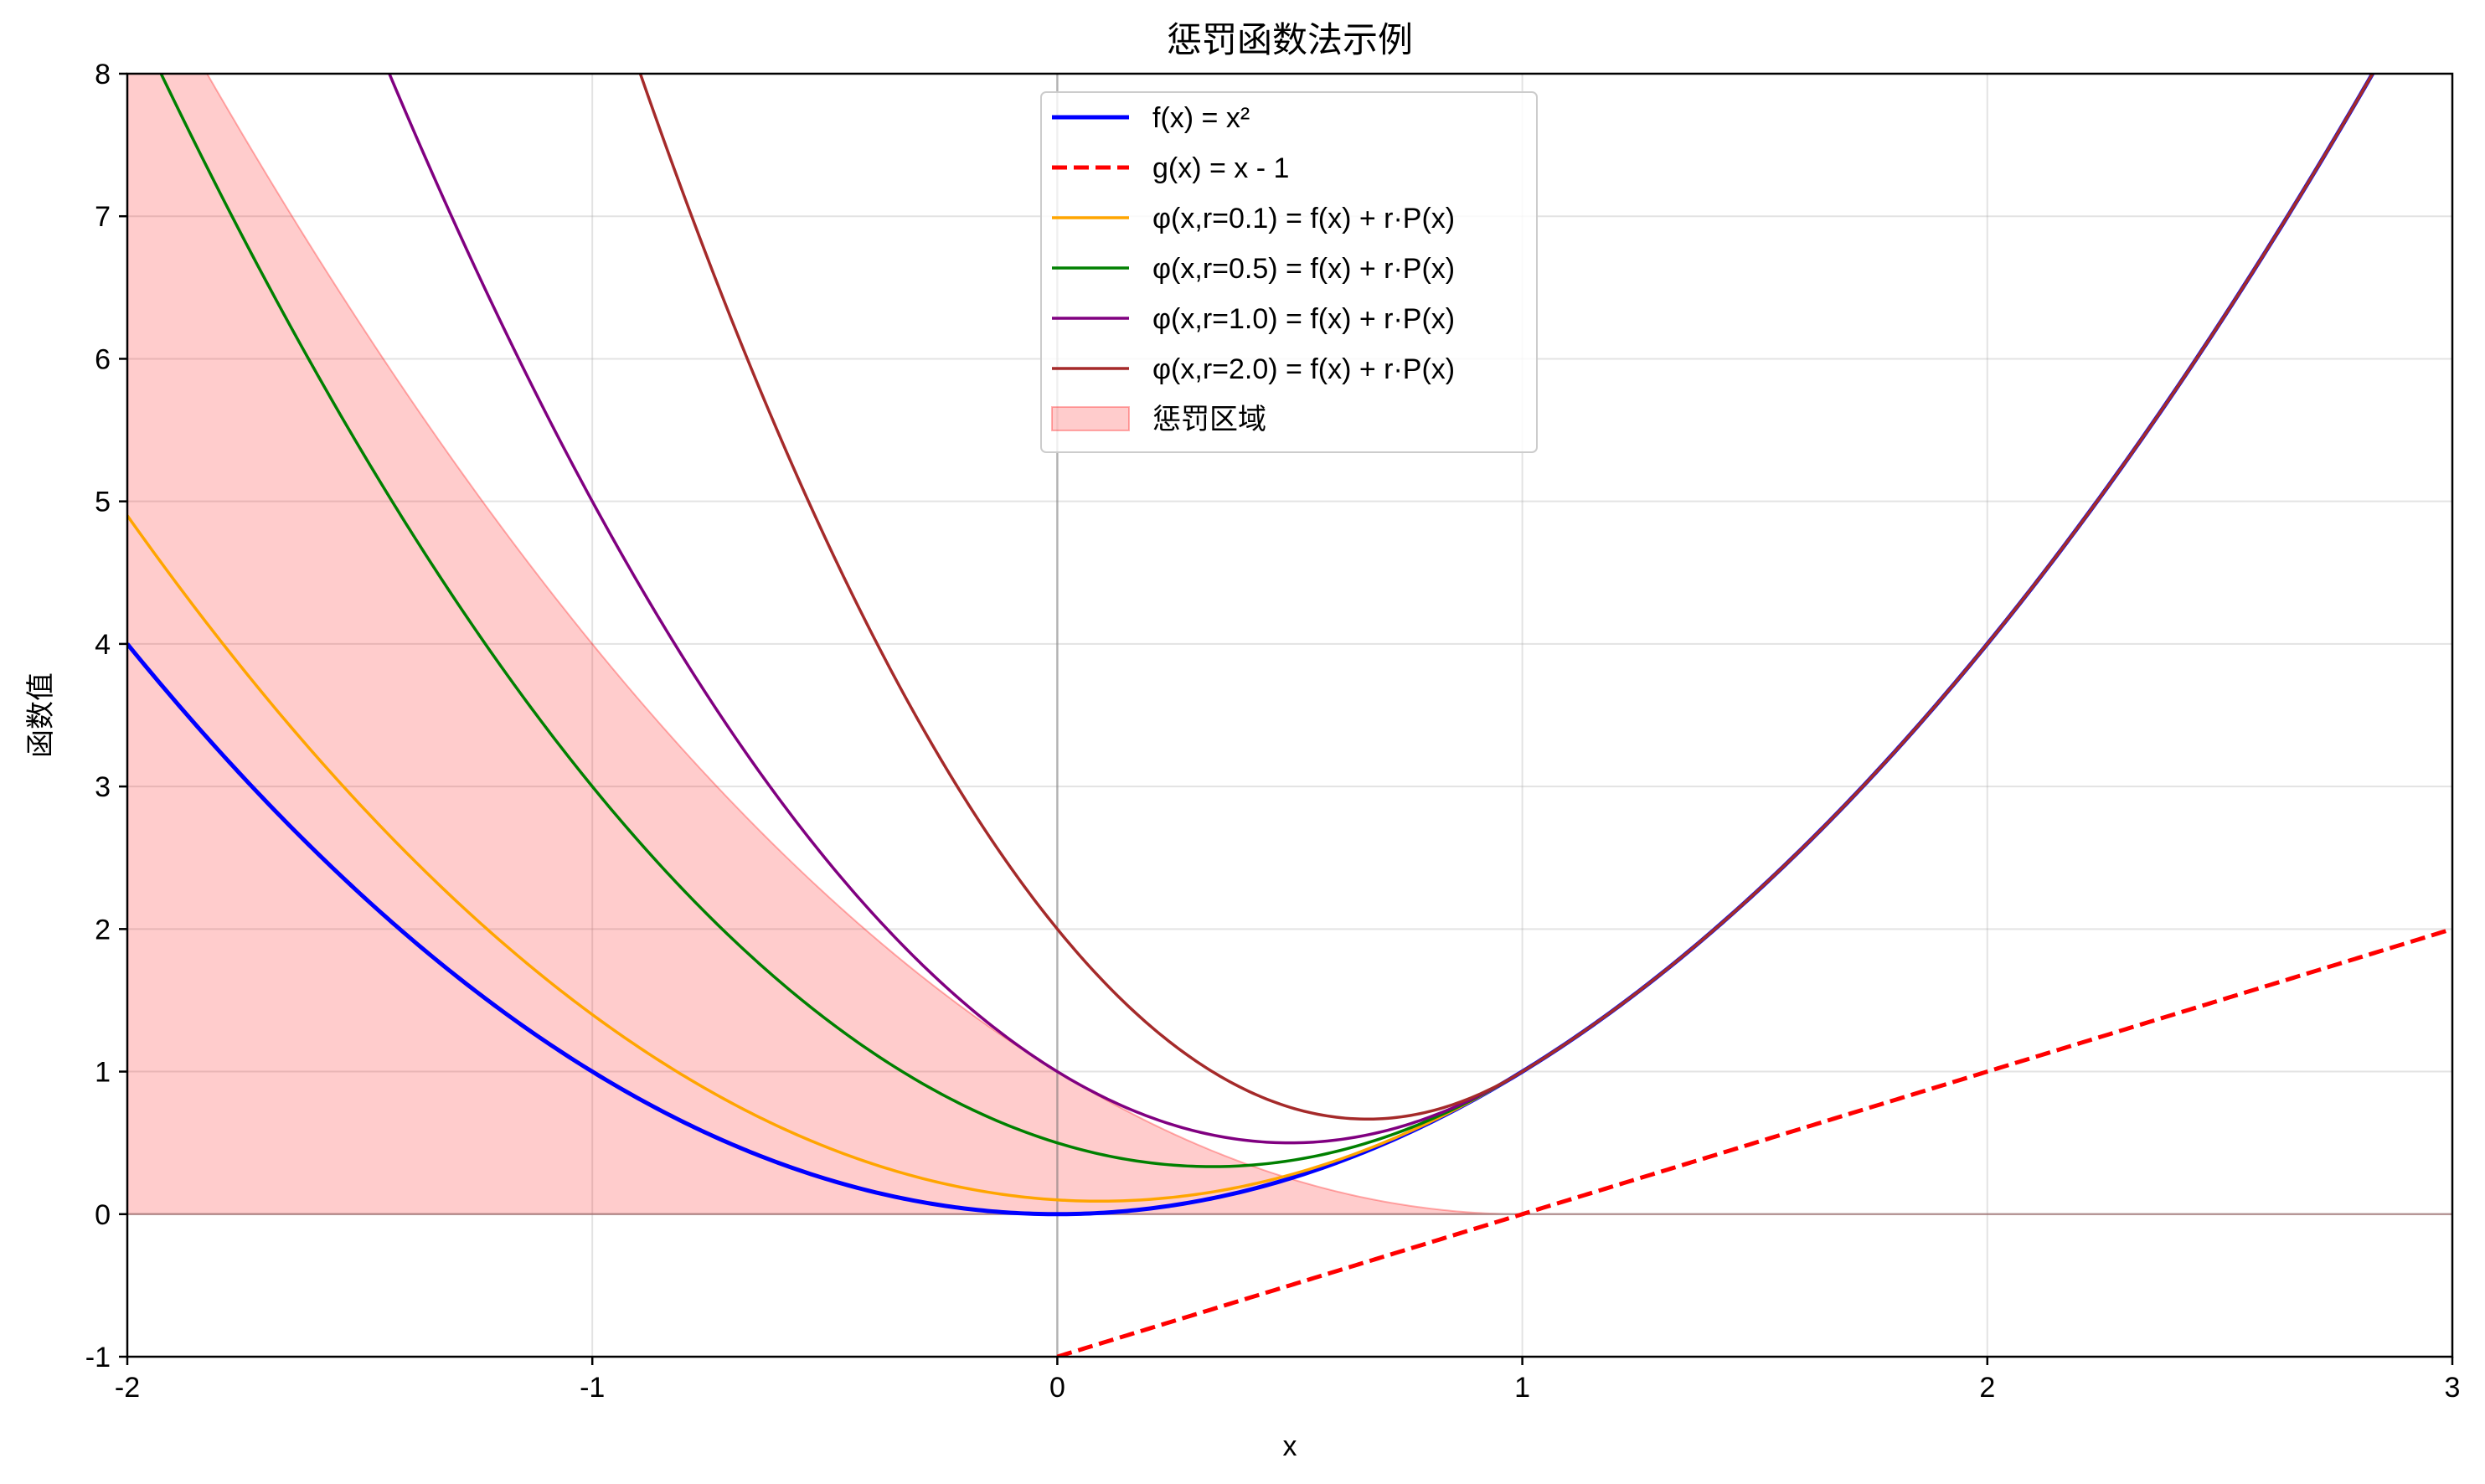 This screenshot has width=2485, height=1484. What do you see at coordinates (41, 715) in the screenshot?
I see `y-axis-label: 函数值` at bounding box center [41, 715].